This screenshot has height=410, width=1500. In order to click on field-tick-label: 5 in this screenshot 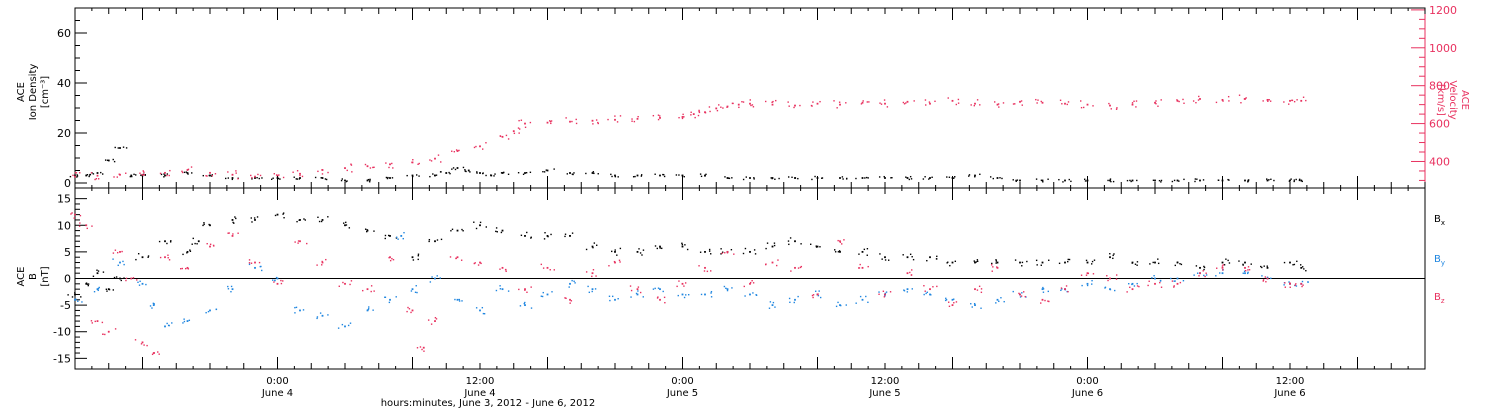, I will do `click(67, 252)`.